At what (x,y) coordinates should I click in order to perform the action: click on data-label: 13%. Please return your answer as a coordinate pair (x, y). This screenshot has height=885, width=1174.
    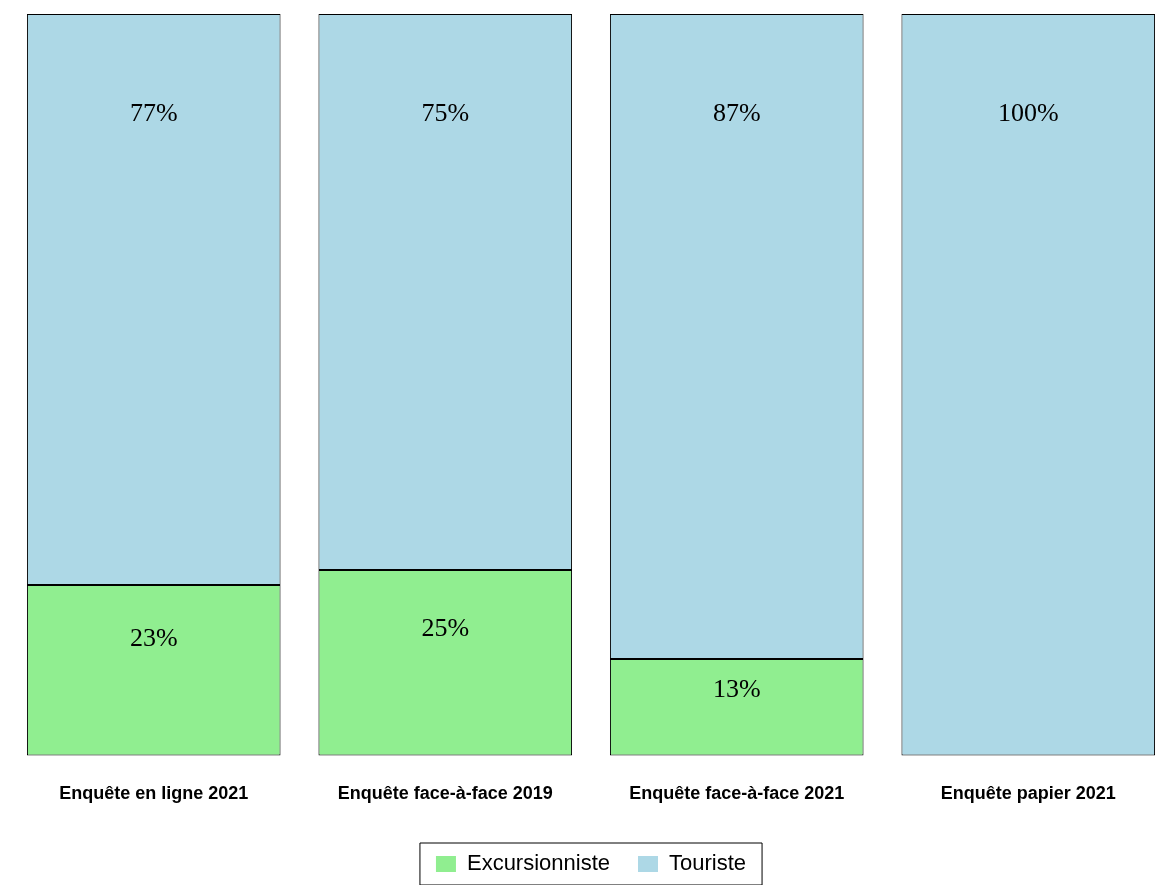
    Looking at the image, I should click on (736, 688).